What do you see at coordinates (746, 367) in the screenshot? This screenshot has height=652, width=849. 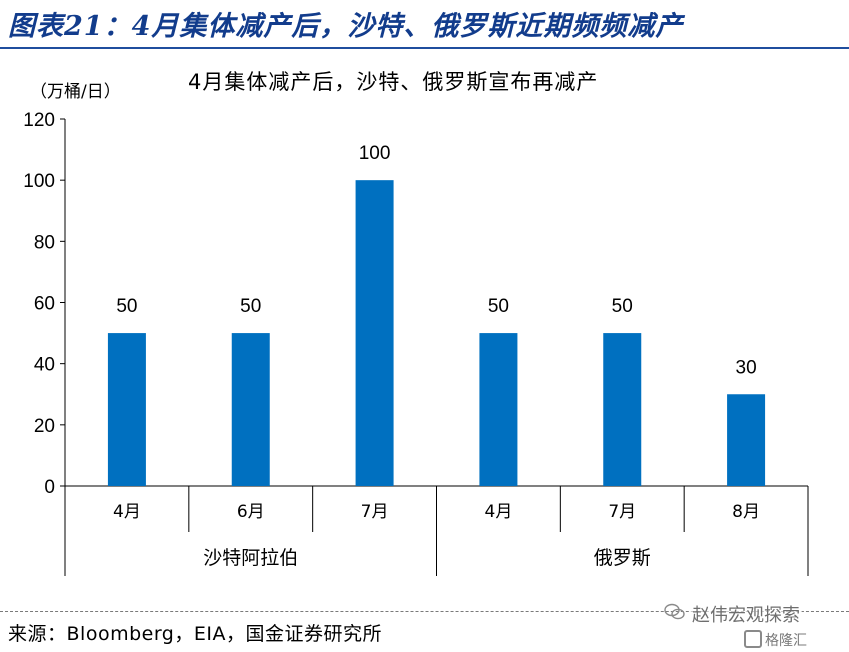 I see `data-label: 30` at bounding box center [746, 367].